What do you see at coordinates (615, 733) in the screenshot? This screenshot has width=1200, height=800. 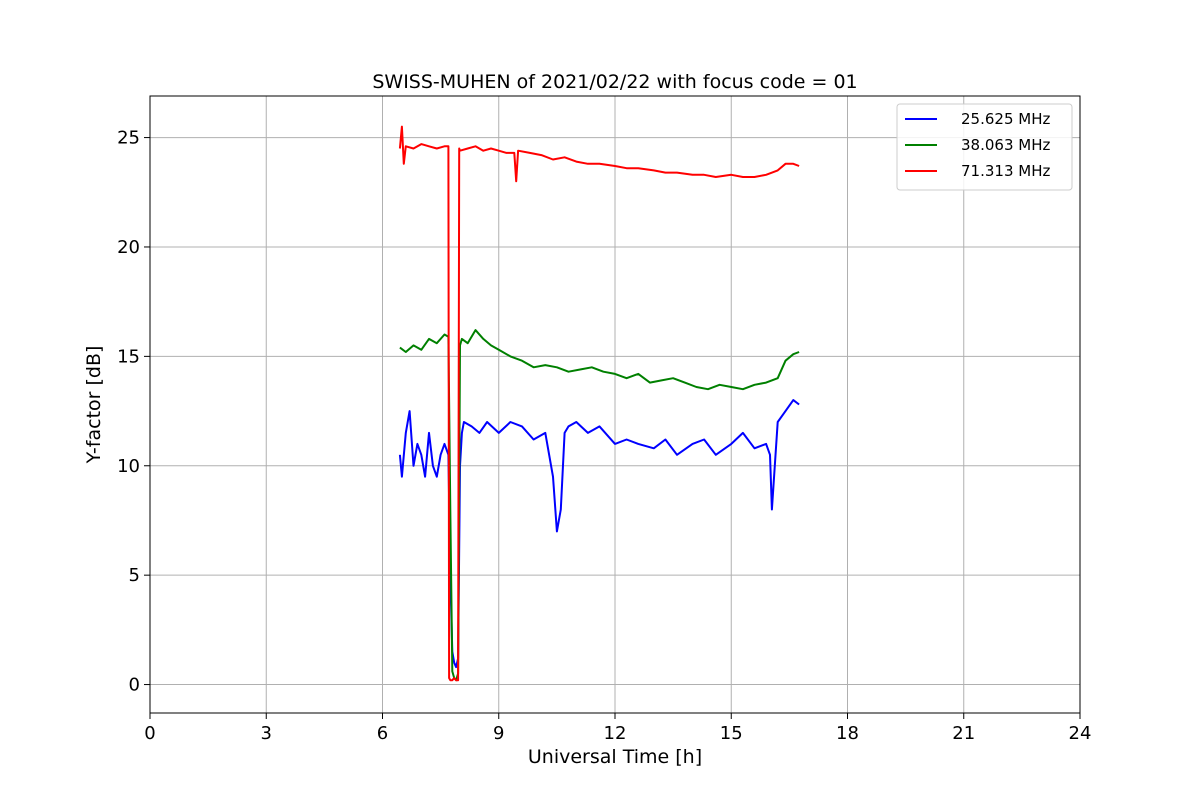 I see `x-tick-label: 12` at bounding box center [615, 733].